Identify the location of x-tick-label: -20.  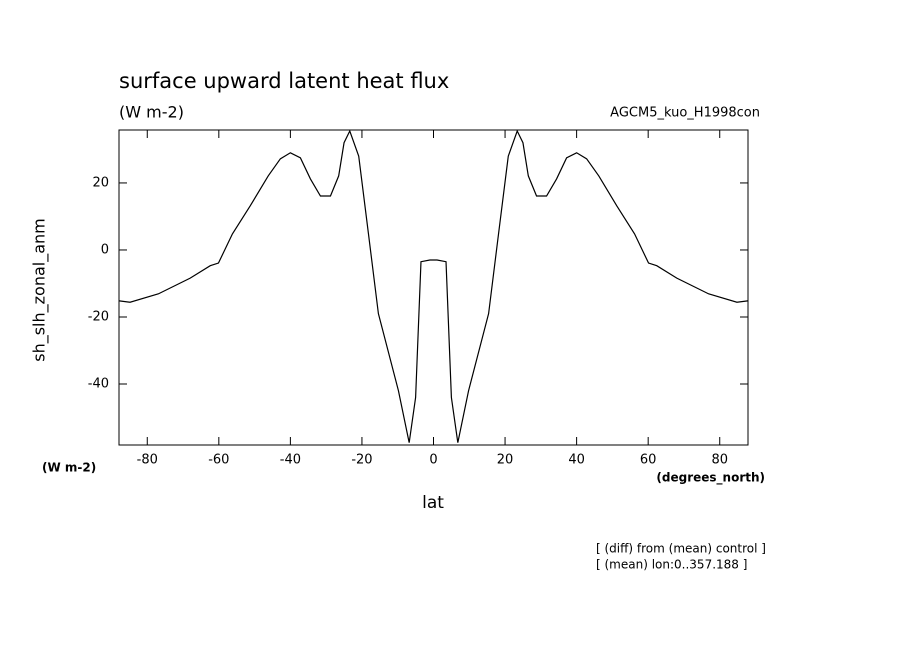
(361, 460).